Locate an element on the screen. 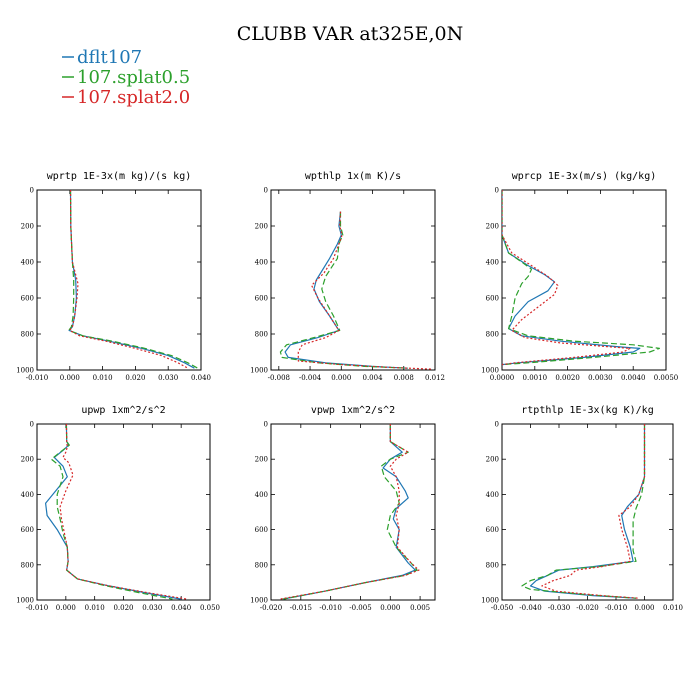 The height and width of the screenshot is (700, 700). panel-title-0: wprtp 1E-3x(m kg)/(s kg) is located at coordinates (119, 176).